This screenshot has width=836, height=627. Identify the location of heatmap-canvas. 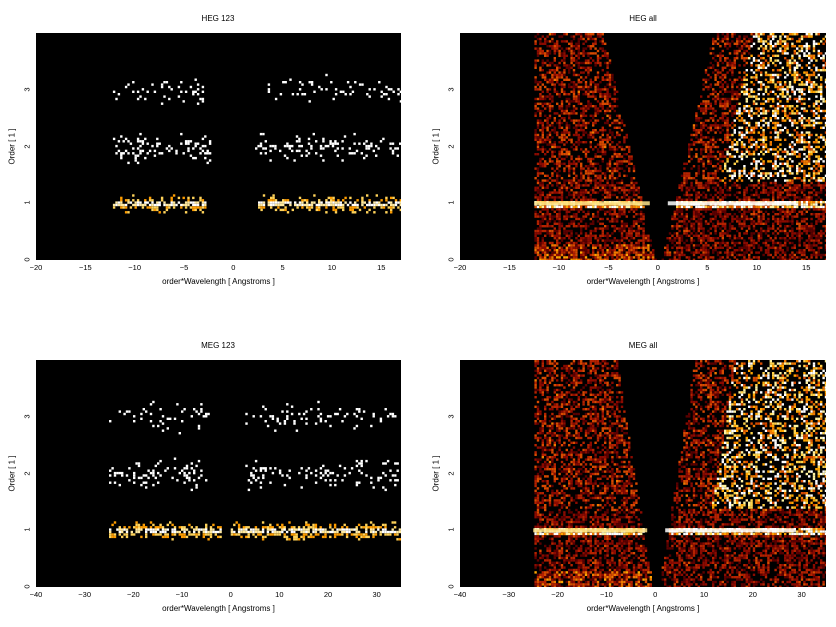
(256, 143).